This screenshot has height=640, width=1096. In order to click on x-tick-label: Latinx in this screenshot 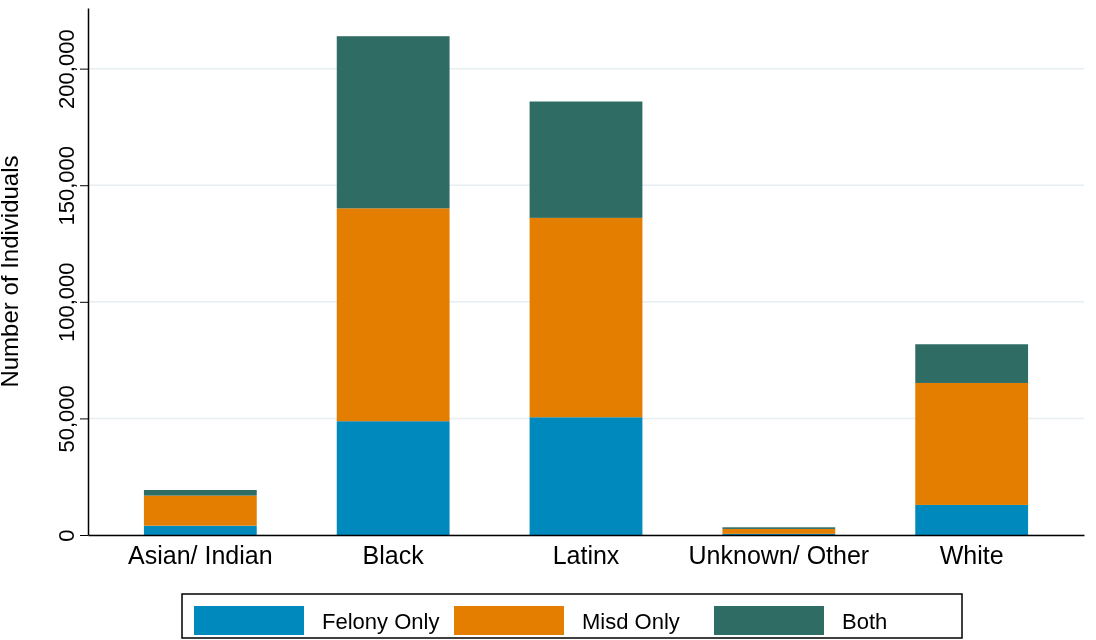, I will do `click(586, 555)`.